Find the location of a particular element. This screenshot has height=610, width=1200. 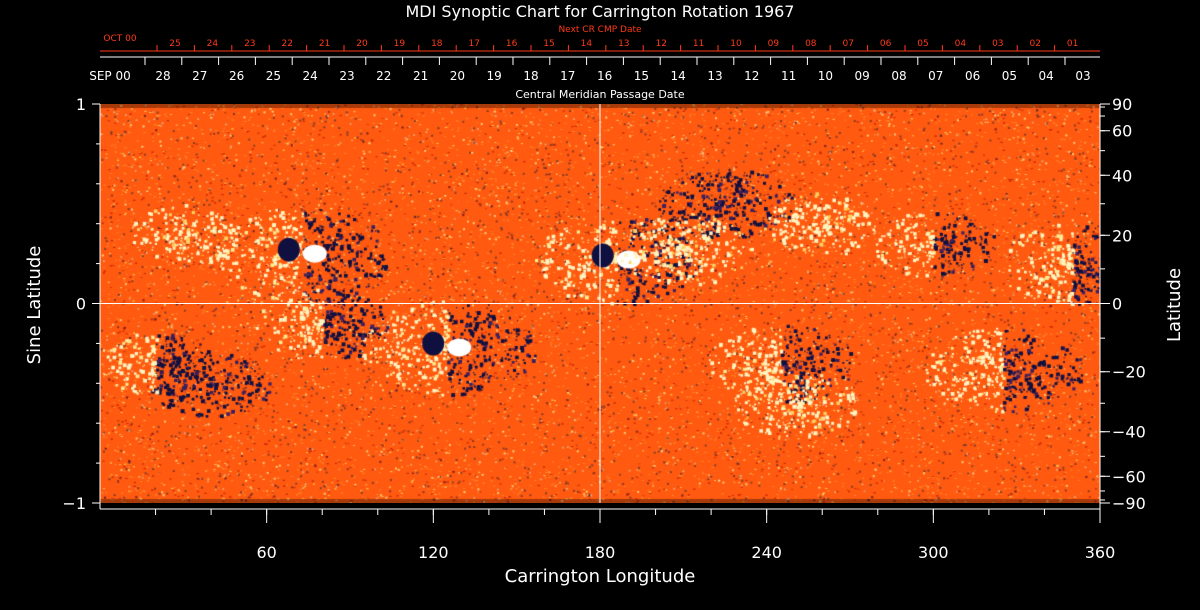

cmp-date-label: 15 is located at coordinates (641, 76).